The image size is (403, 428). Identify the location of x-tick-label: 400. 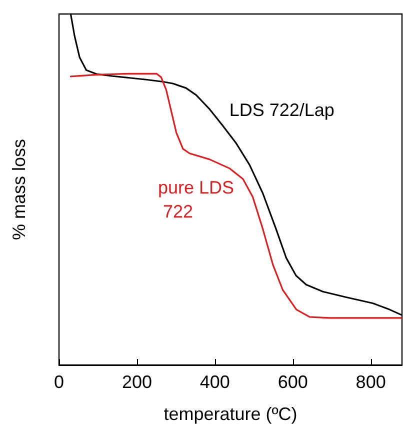
(215, 382).